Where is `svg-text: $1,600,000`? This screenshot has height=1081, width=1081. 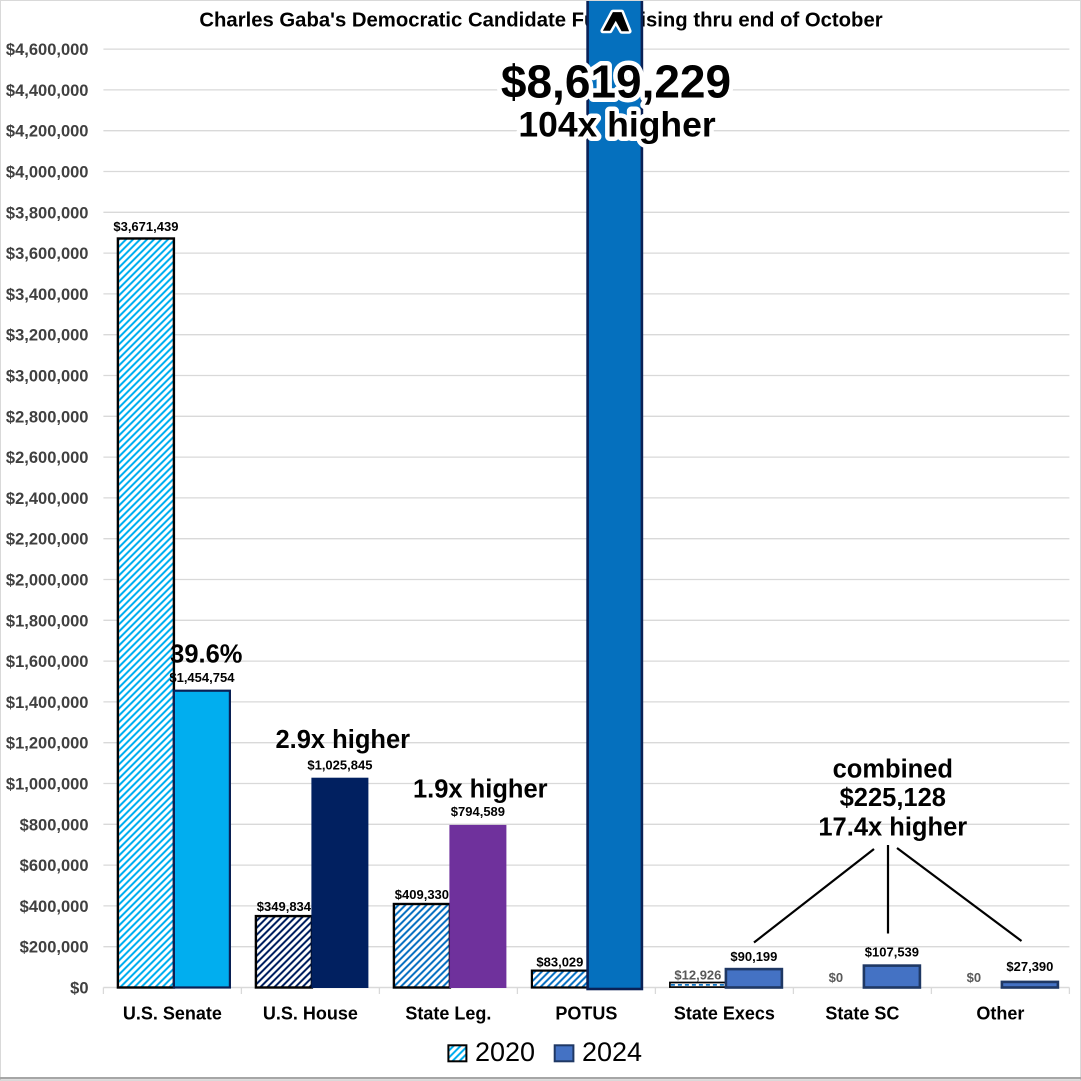 svg-text: $1,600,000 is located at coordinates (47, 662).